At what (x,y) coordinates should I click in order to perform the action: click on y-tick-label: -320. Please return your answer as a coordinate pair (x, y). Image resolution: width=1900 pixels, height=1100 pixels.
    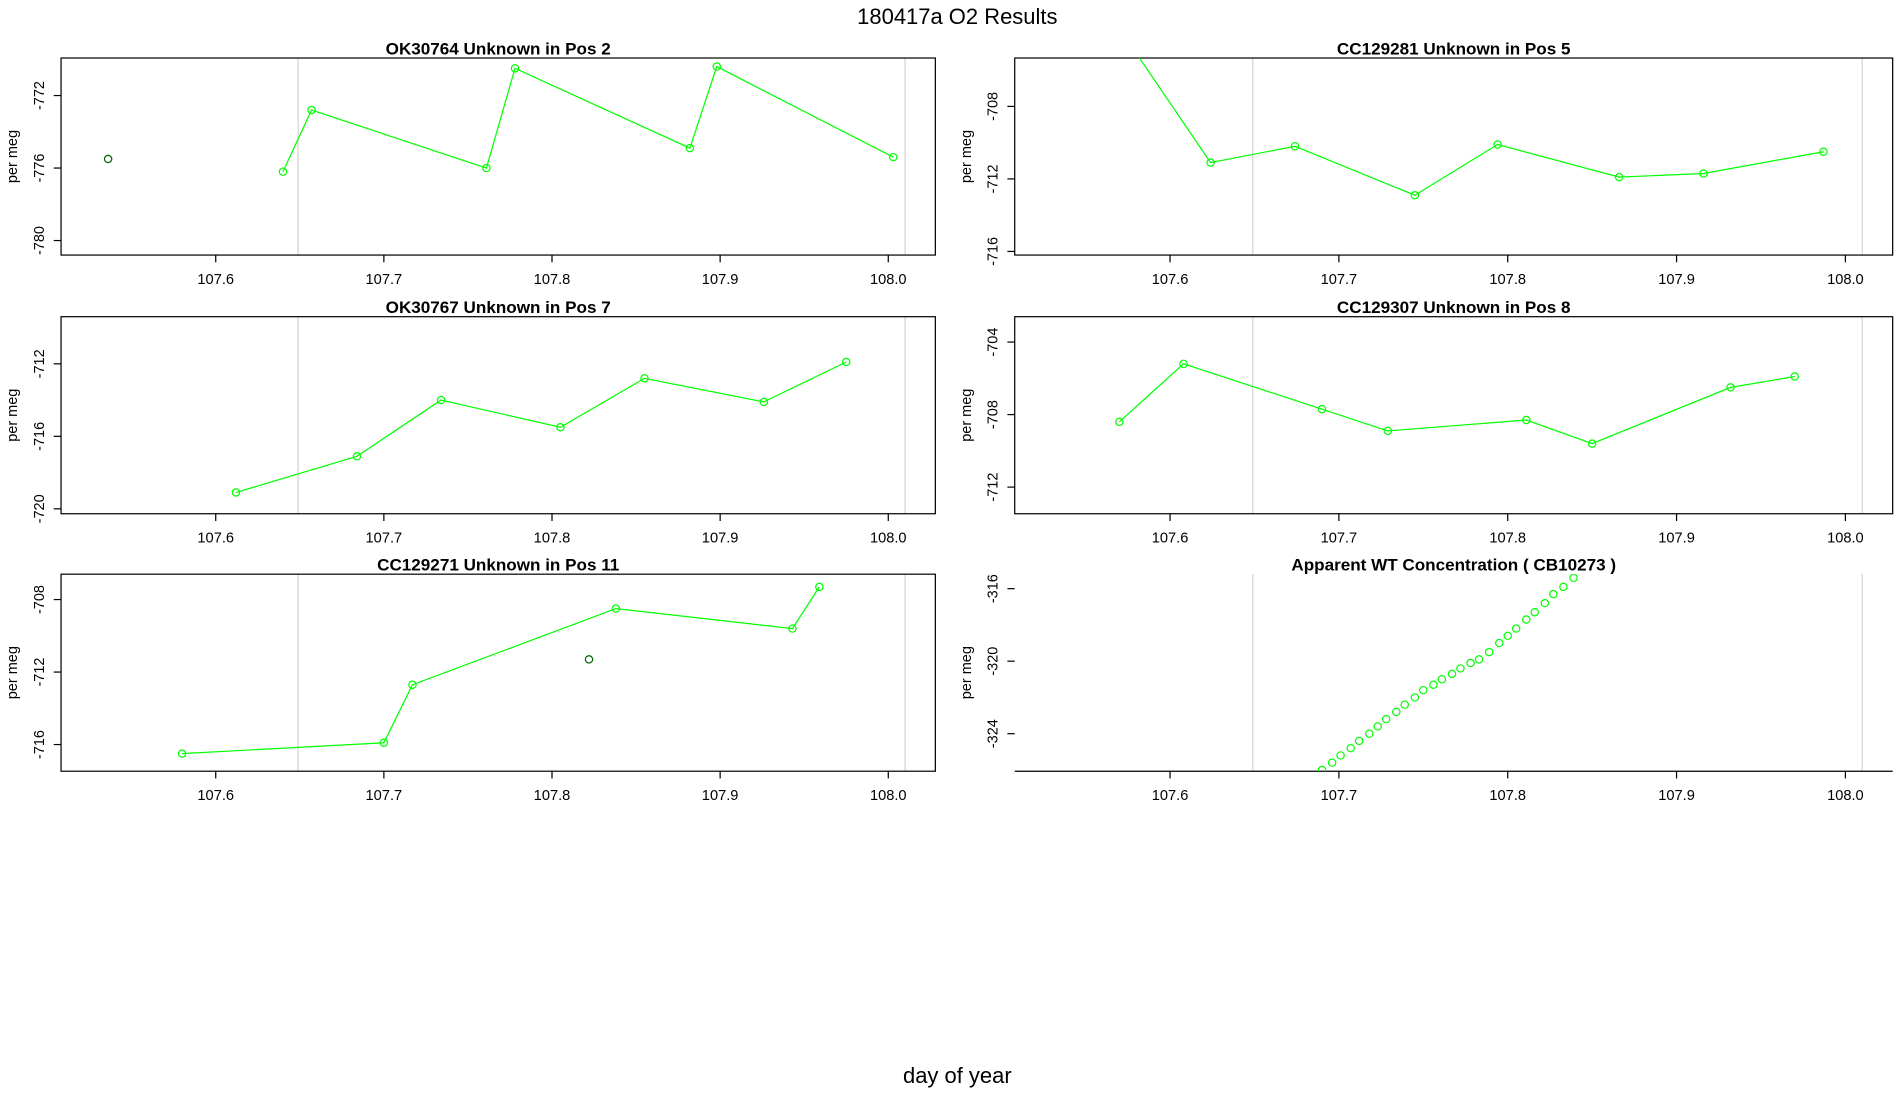
    Looking at the image, I should click on (994, 661).